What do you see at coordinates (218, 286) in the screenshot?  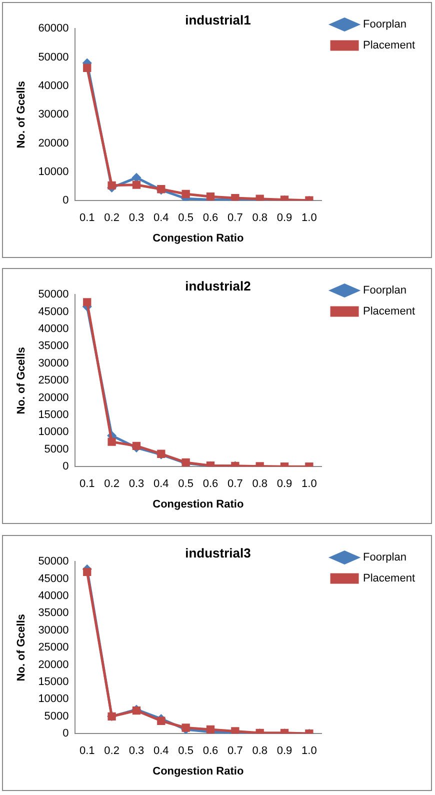 I see `chart-title: industrial2` at bounding box center [218, 286].